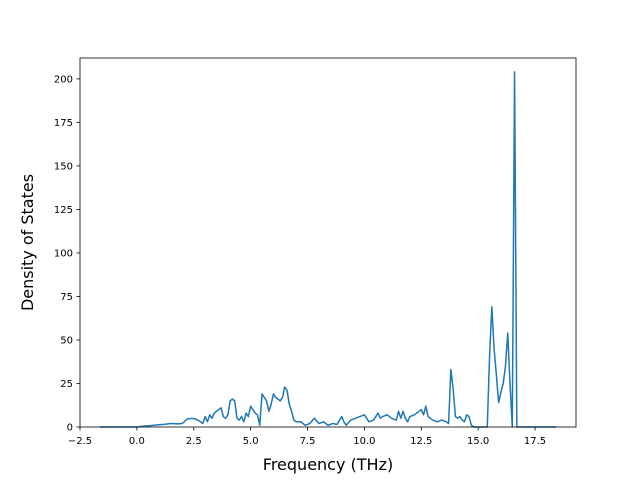 The height and width of the screenshot is (480, 640). I want to click on x-axis-label: Frequency (THz), so click(328, 464).